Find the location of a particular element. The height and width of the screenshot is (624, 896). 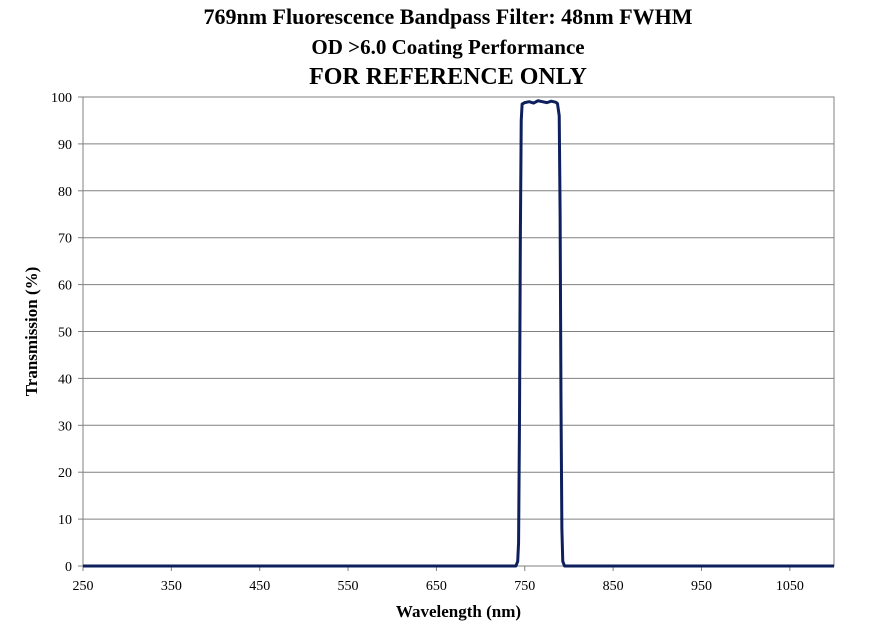

y-axis-ticks: 0 10 20 30 40 50 60 70 80 90 100 is located at coordinates (67, 333).